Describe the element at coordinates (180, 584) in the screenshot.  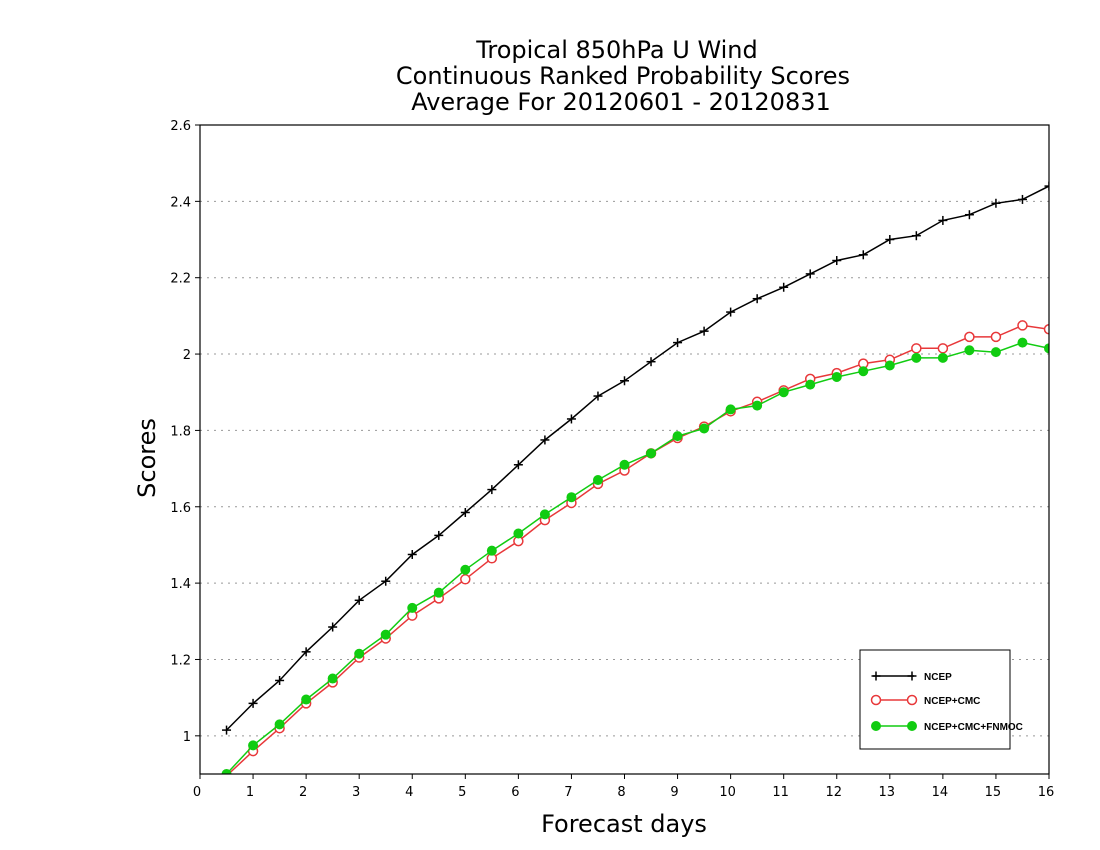
I see `y-tick-label: 1.4` at that location.